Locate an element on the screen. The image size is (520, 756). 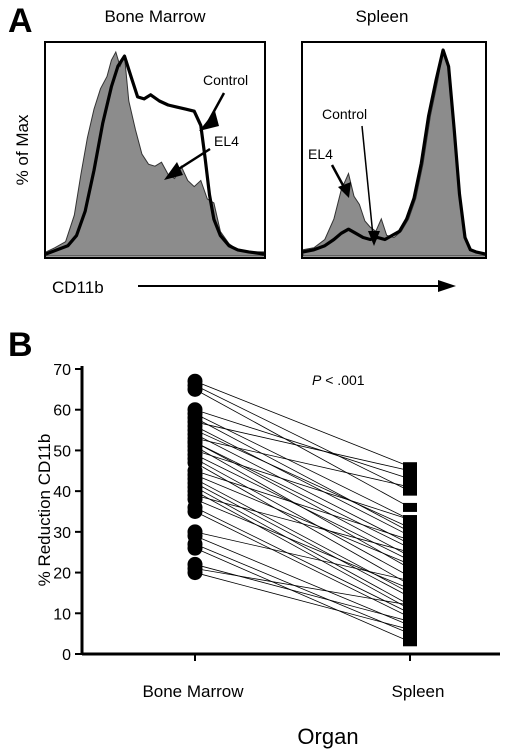
bone-marrow-histogram is located at coordinates (155, 150).